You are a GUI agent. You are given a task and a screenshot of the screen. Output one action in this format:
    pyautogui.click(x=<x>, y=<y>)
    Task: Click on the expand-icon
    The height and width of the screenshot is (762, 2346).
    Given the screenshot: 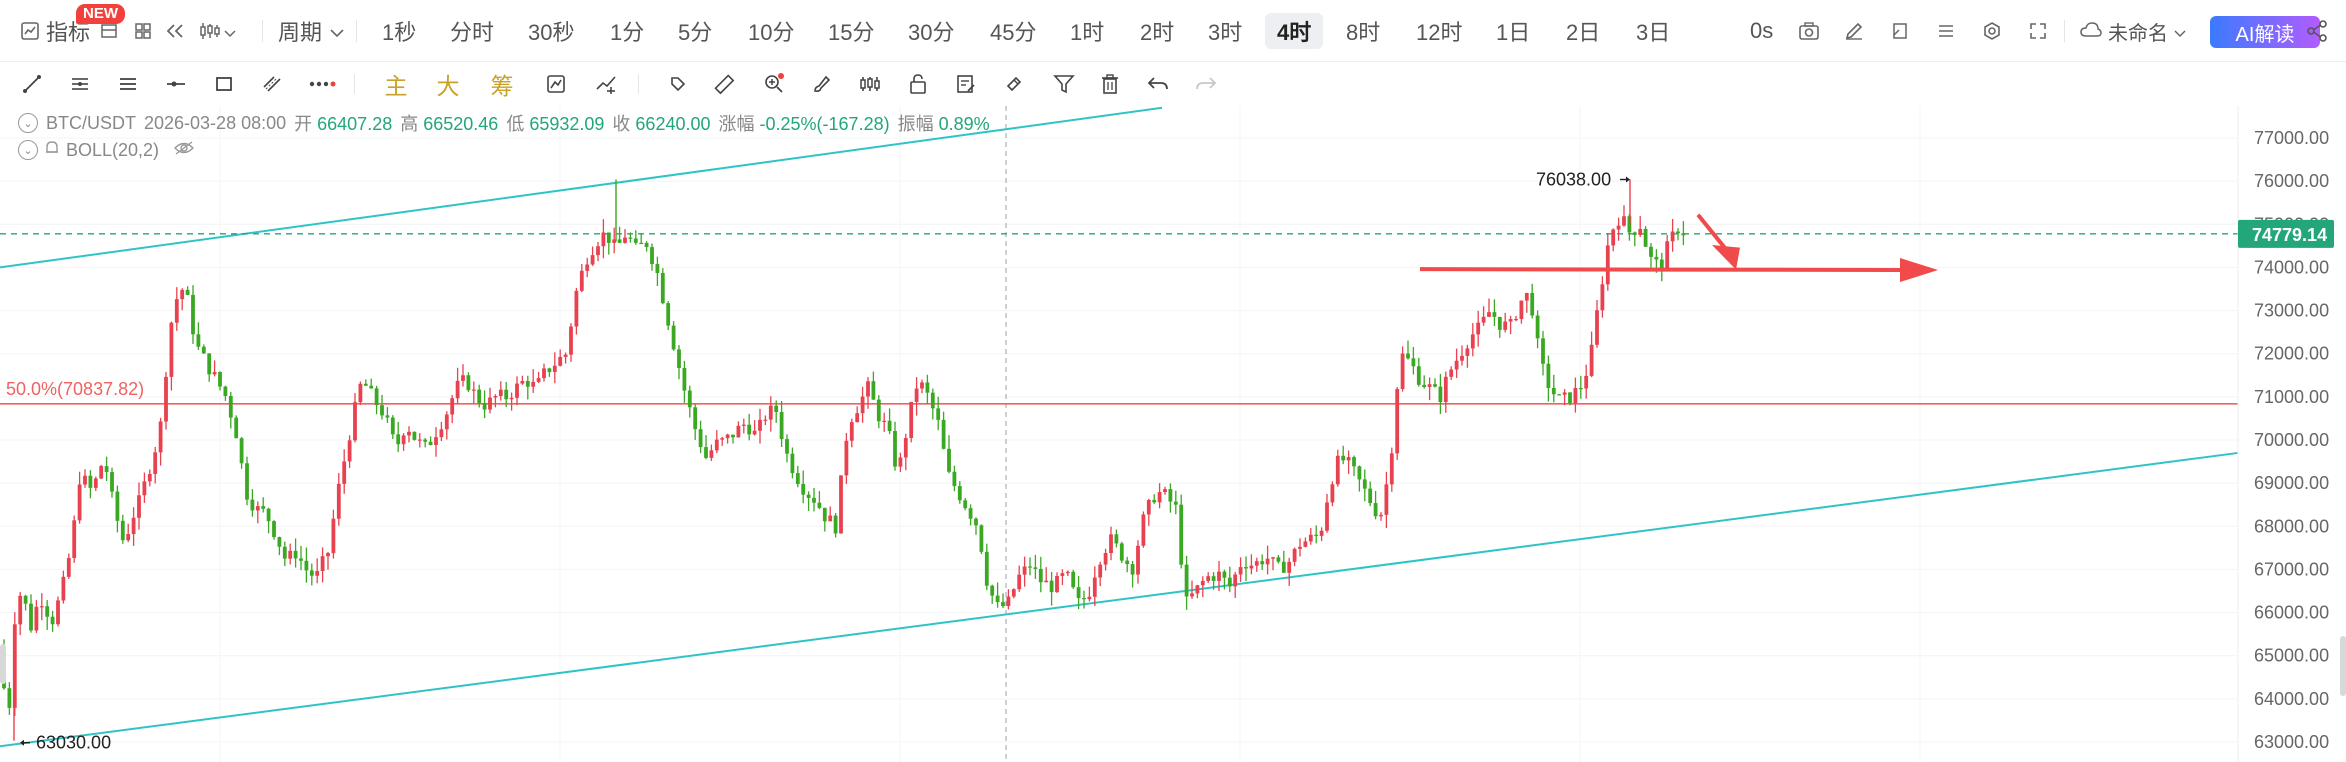 What is the action you would take?
    pyautogui.click(x=2038, y=31)
    